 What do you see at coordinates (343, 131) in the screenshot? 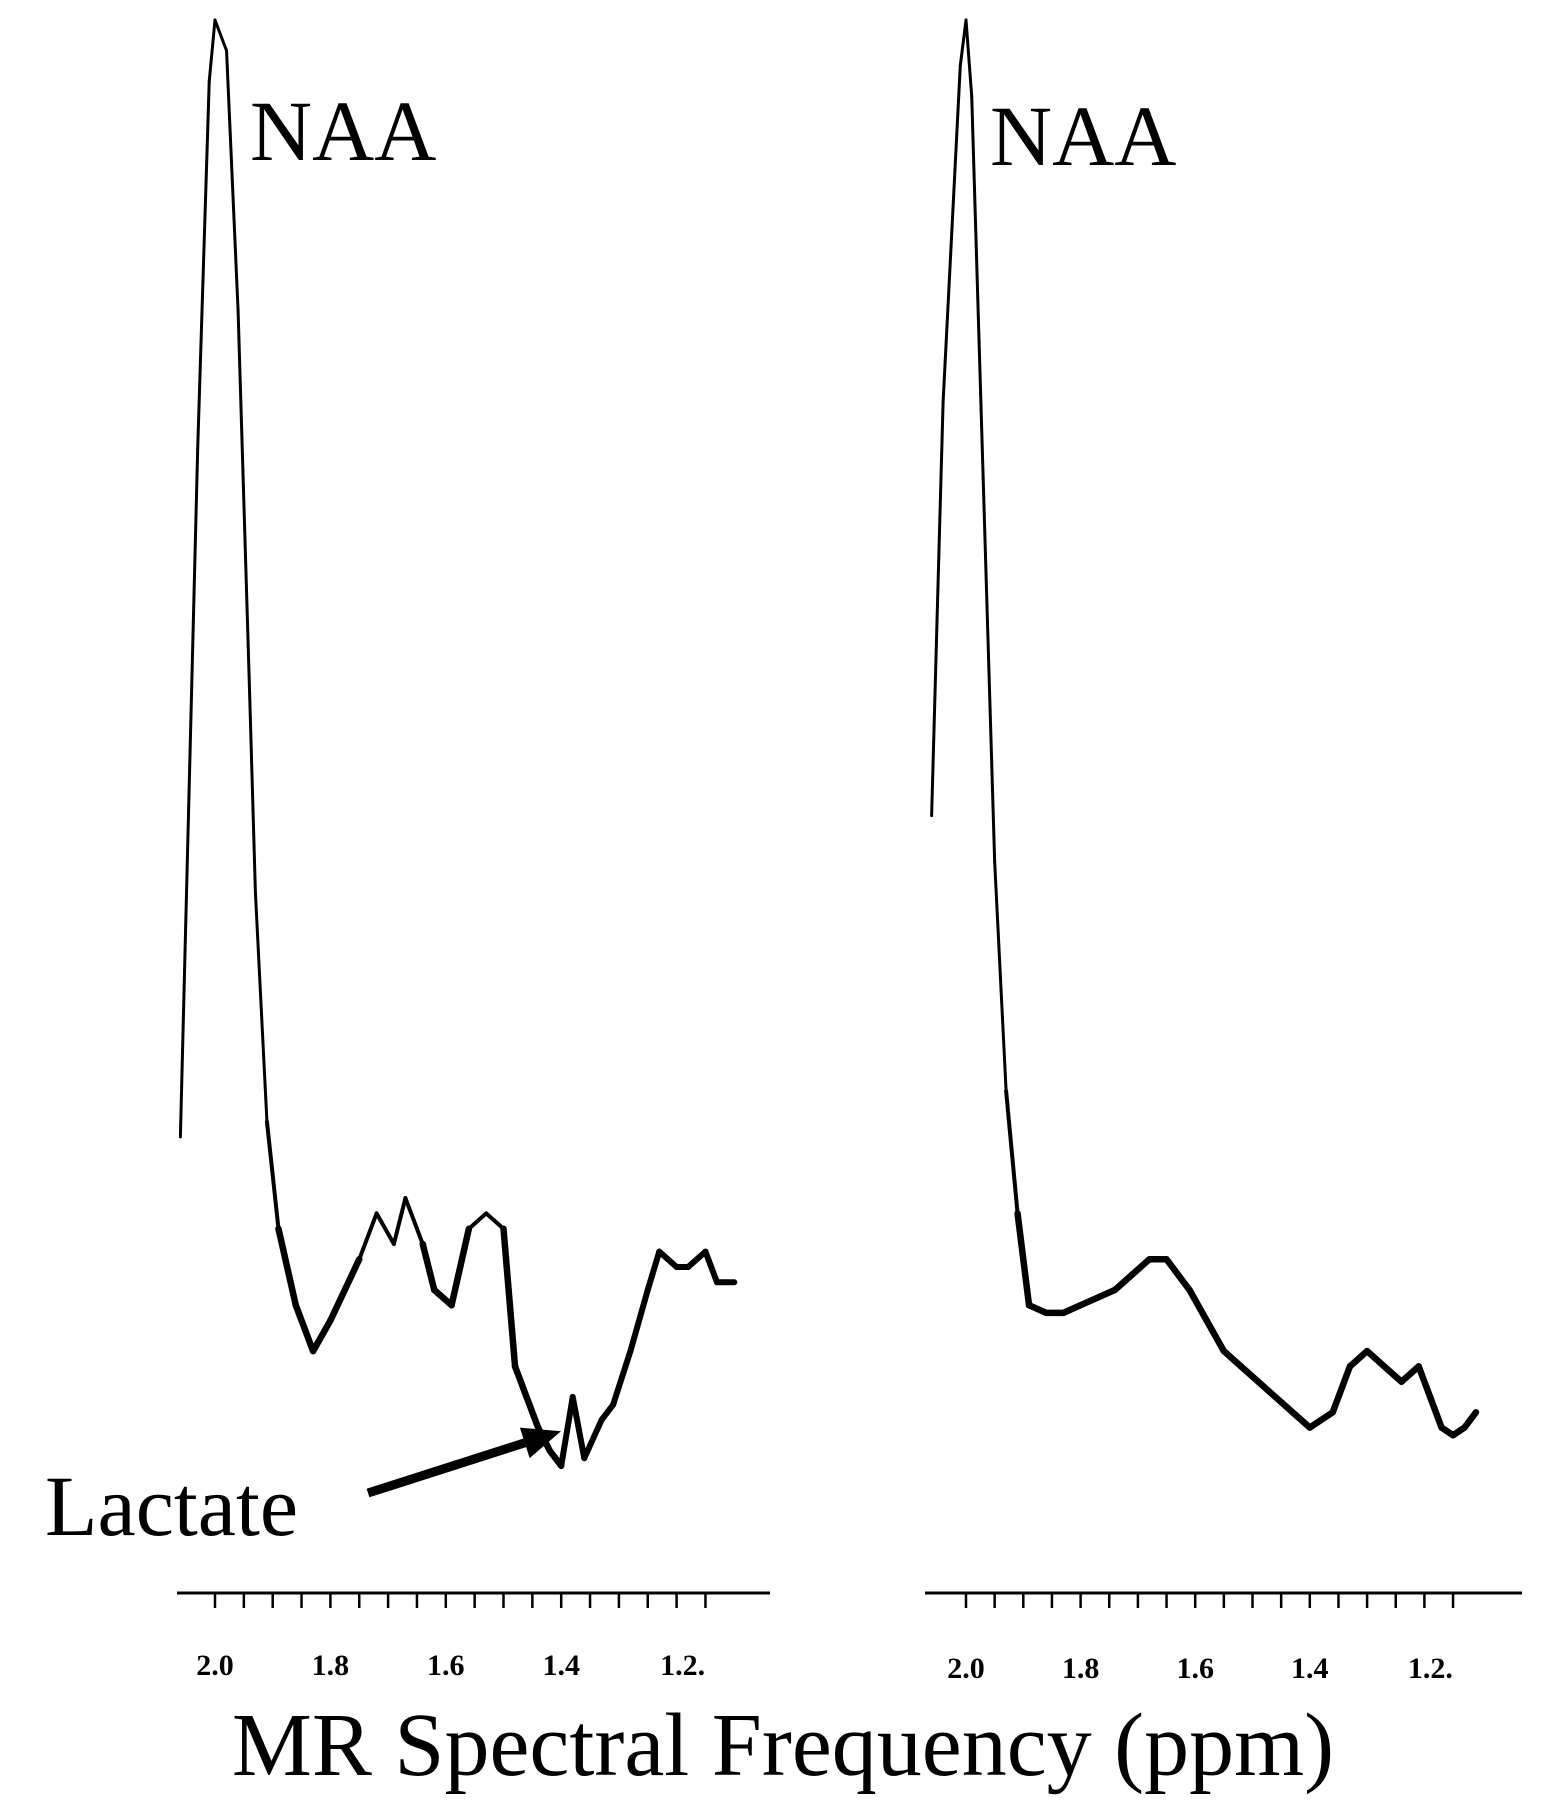
I see `naa-peak-label-left: NAA` at bounding box center [343, 131].